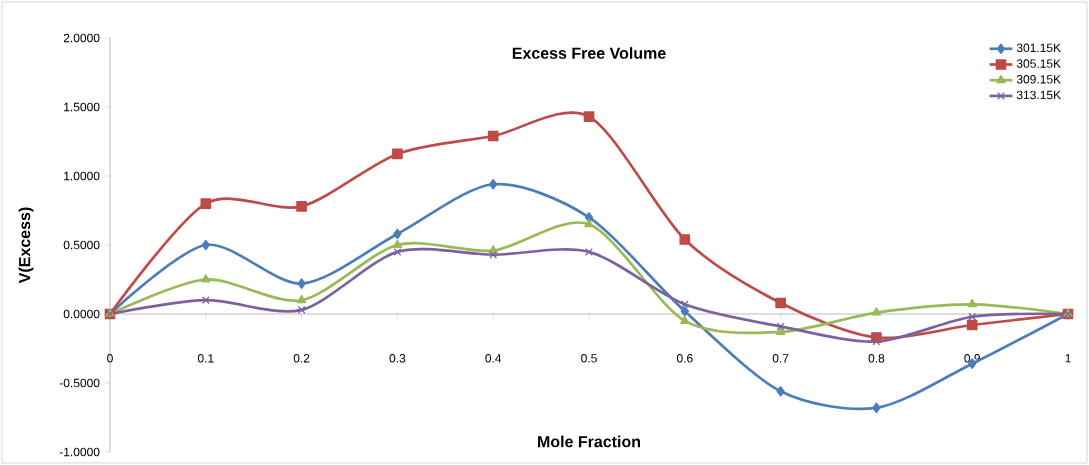  I want to click on y-tick-label: -1.0000, so click(79, 452).